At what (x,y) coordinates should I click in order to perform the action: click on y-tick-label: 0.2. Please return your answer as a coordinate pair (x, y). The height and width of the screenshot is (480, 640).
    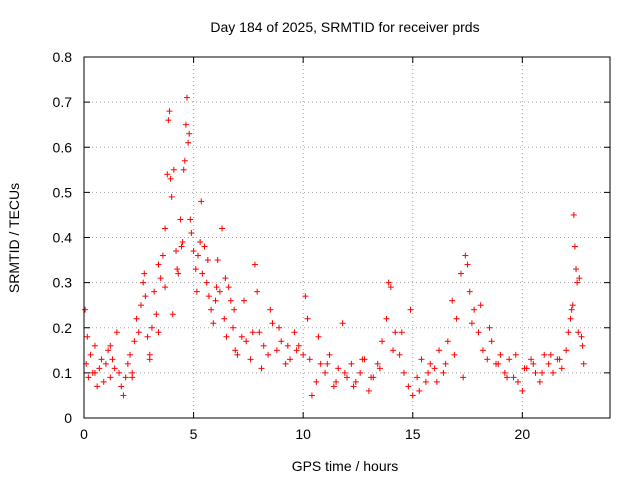
    Looking at the image, I should click on (63, 328).